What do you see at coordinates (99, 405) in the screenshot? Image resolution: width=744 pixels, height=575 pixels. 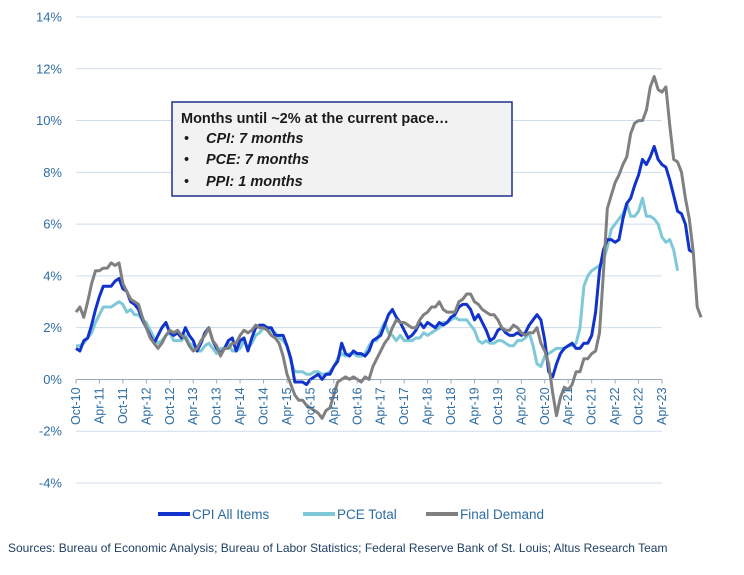 I see `x-tick-label: Apr-11` at bounding box center [99, 405].